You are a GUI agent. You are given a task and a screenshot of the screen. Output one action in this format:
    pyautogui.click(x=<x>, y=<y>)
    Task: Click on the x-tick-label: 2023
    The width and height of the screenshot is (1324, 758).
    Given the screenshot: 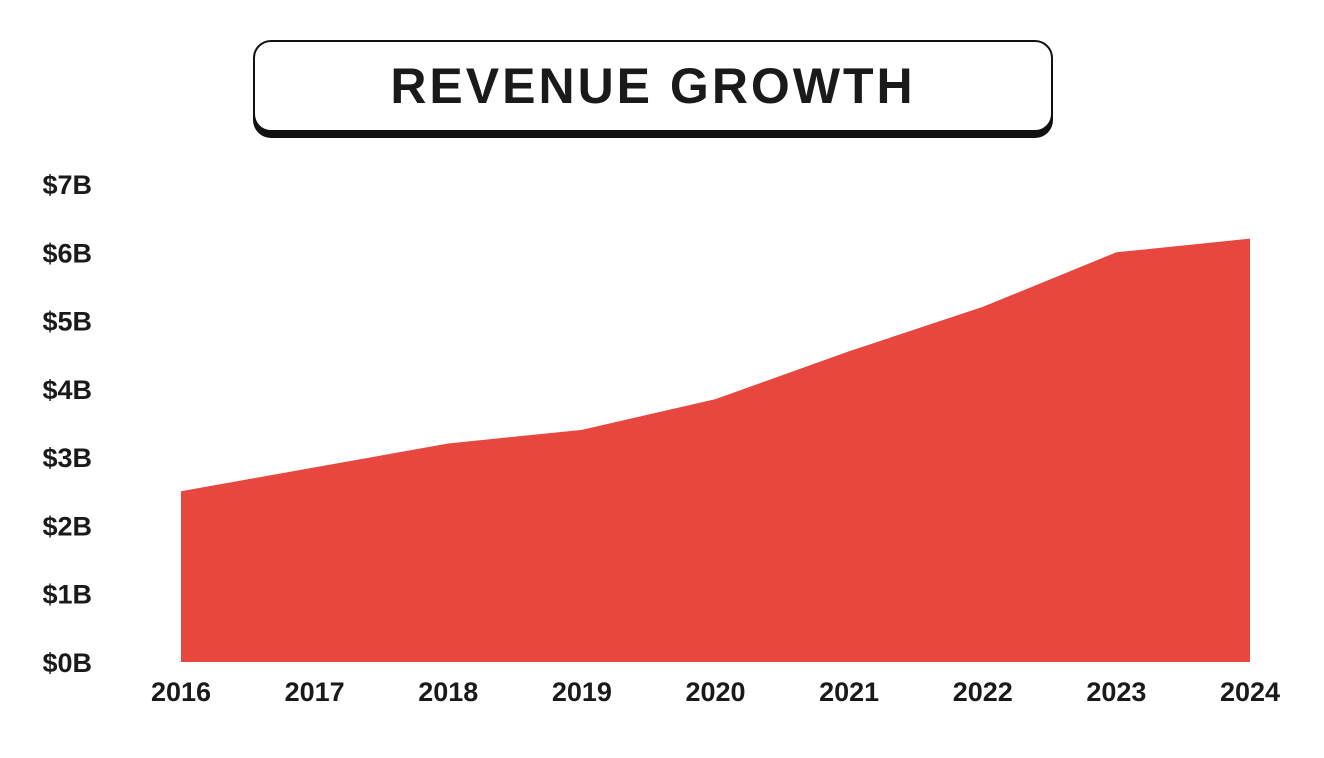 What is the action you would take?
    pyautogui.click(x=1116, y=692)
    